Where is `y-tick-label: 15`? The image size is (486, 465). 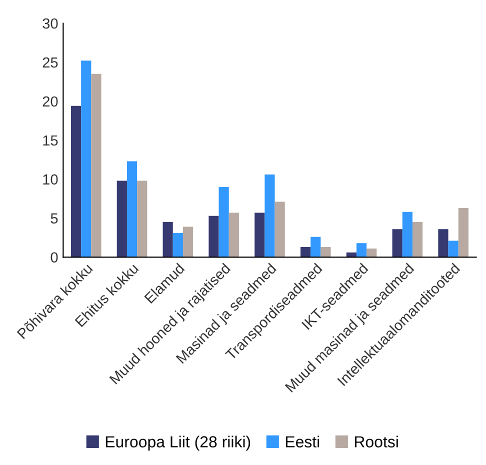
y-tick-label: 15 is located at coordinates (50, 140).